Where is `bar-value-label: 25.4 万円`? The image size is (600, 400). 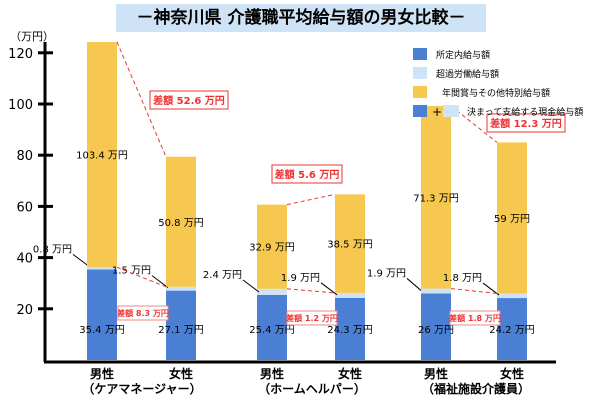
bar-value-label: 25.4 万円 is located at coordinates (271, 330).